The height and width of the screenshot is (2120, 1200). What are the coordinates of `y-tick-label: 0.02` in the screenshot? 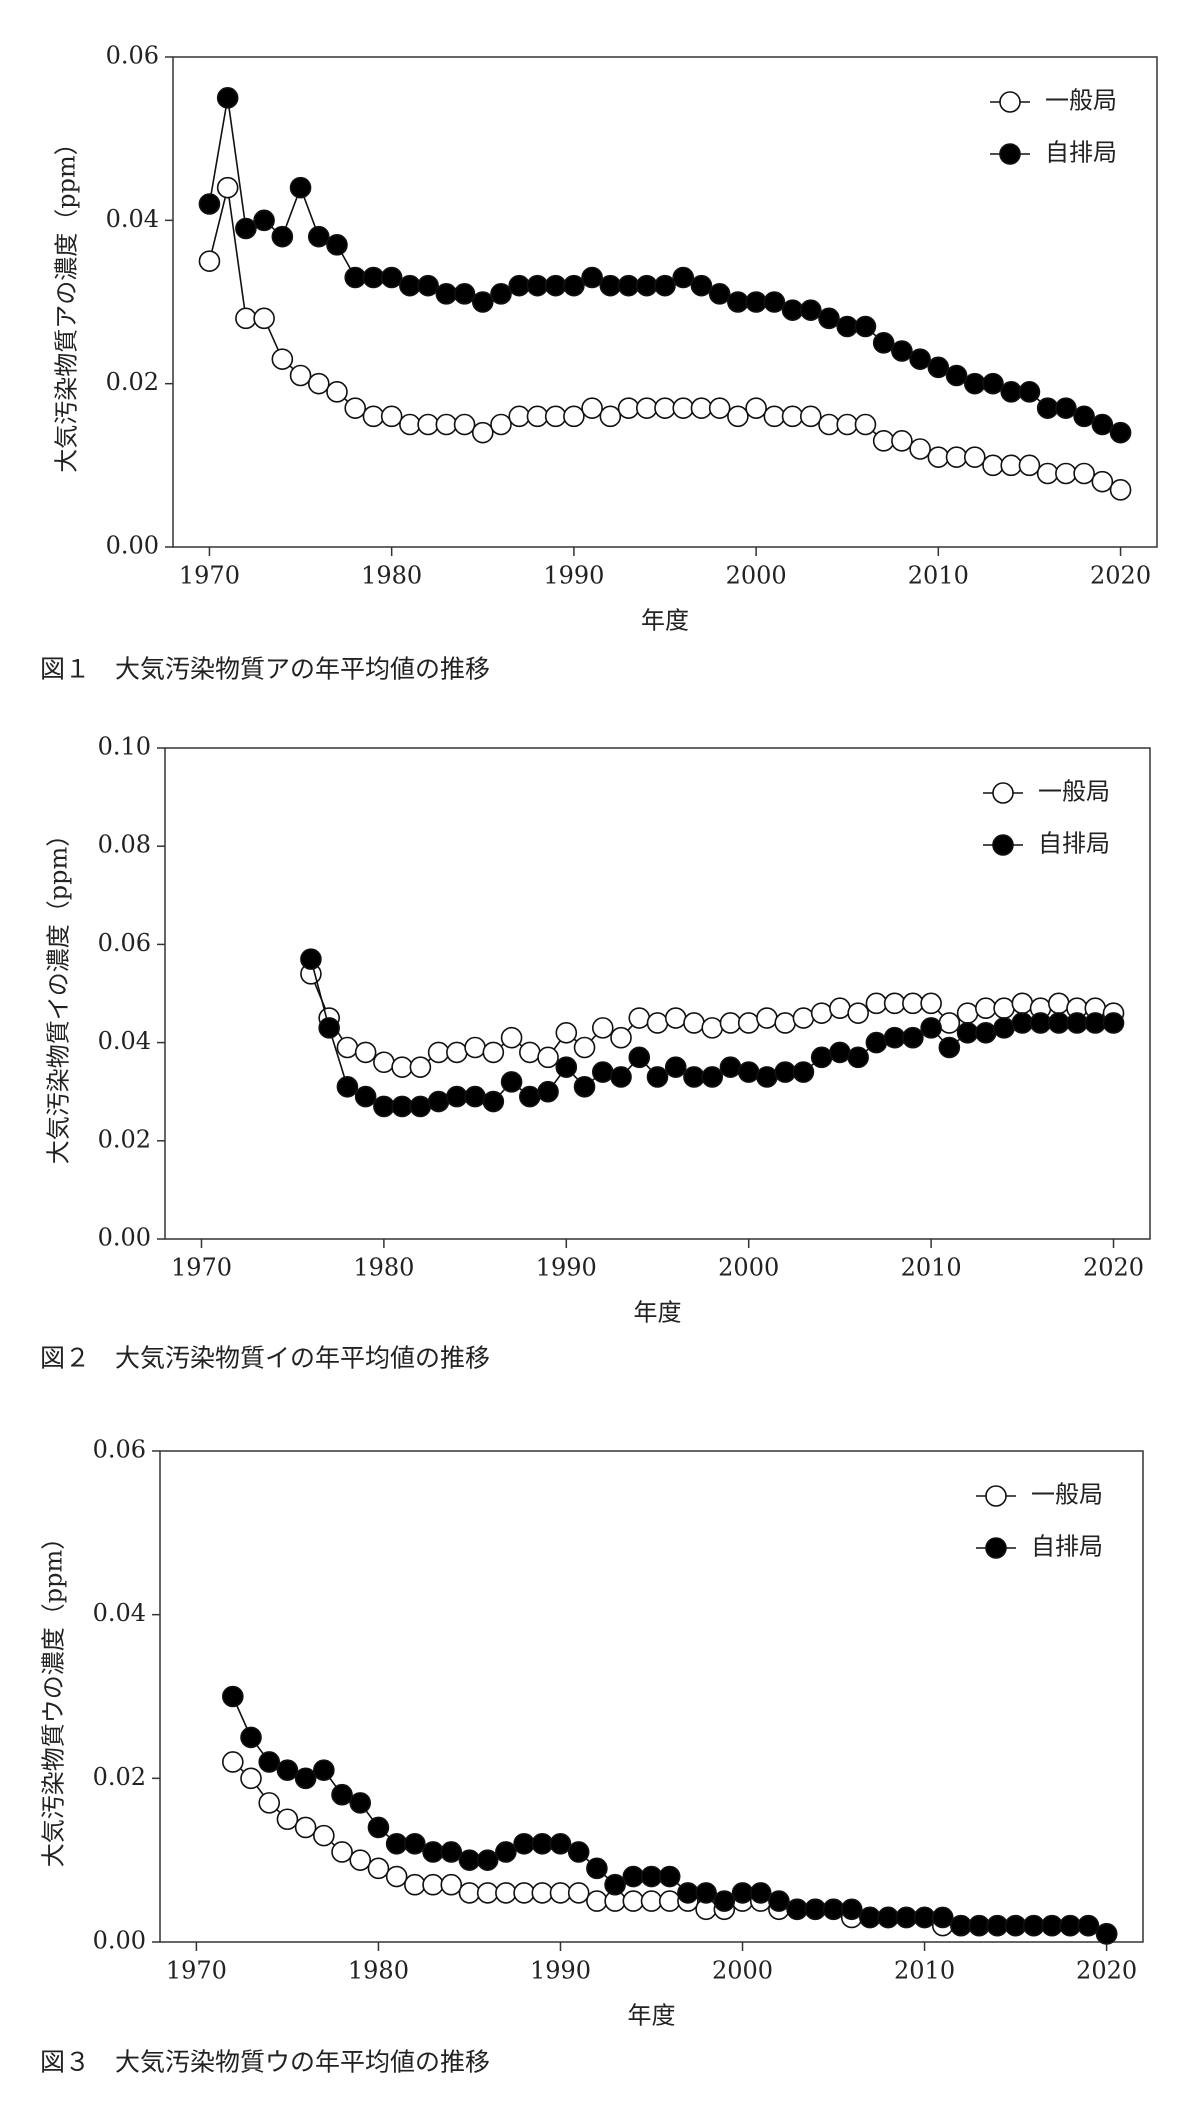 It's located at (132, 382).